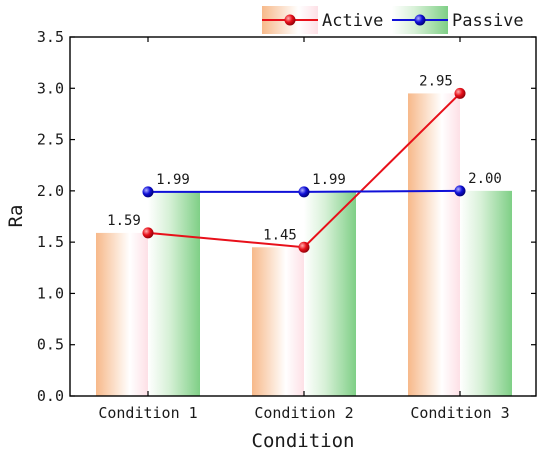 The image size is (550, 457). Describe the element at coordinates (50, 88) in the screenshot. I see `y-tick-label: 3.0` at that location.